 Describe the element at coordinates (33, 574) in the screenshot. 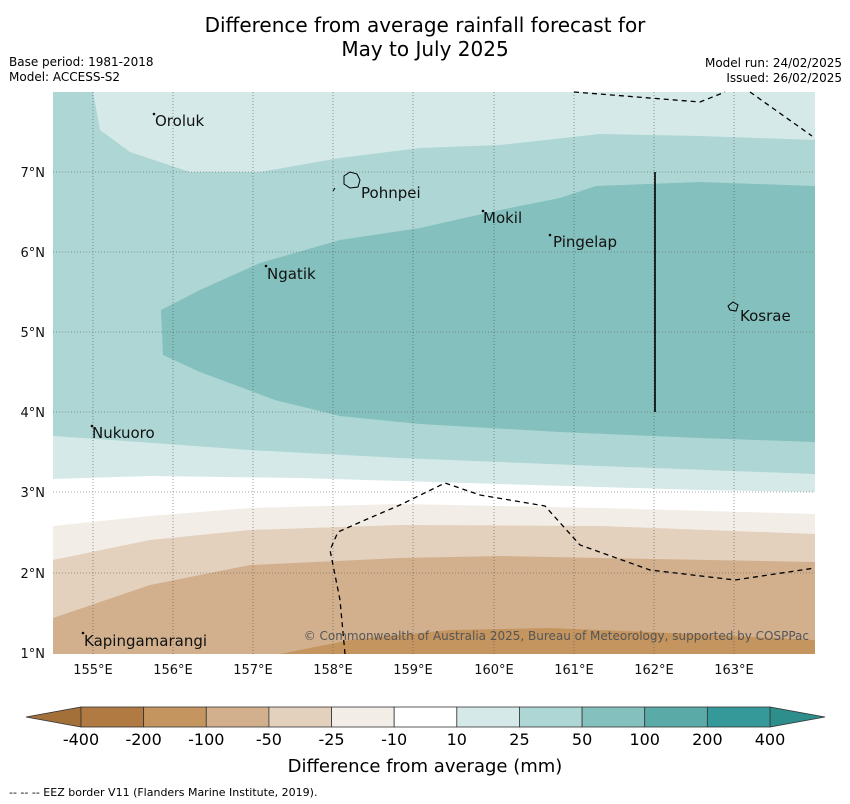

I see `lat-tick: 2°N` at that location.